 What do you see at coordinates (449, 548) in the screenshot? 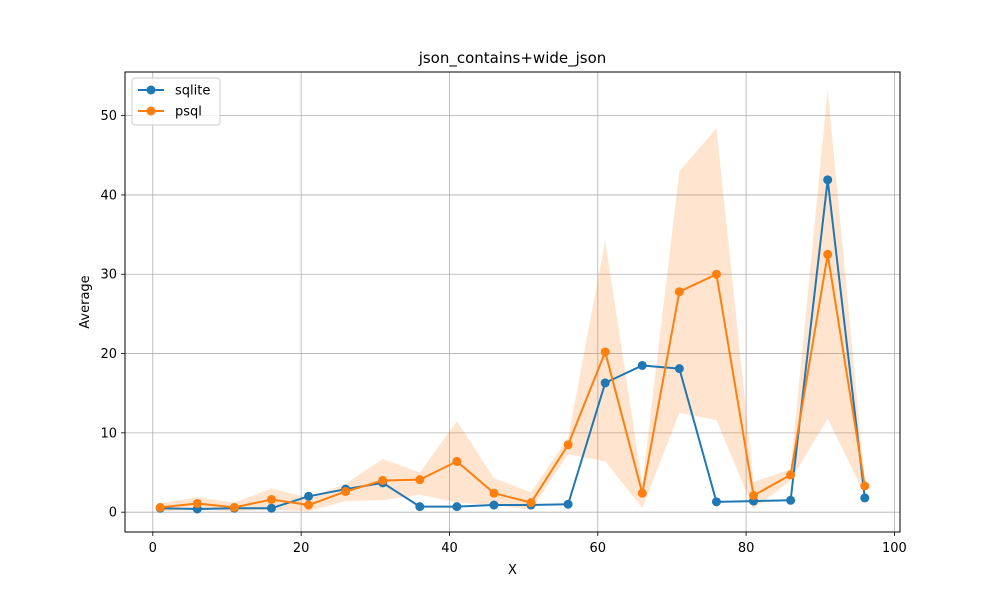
I see `x-tick-label: 40` at bounding box center [449, 548].